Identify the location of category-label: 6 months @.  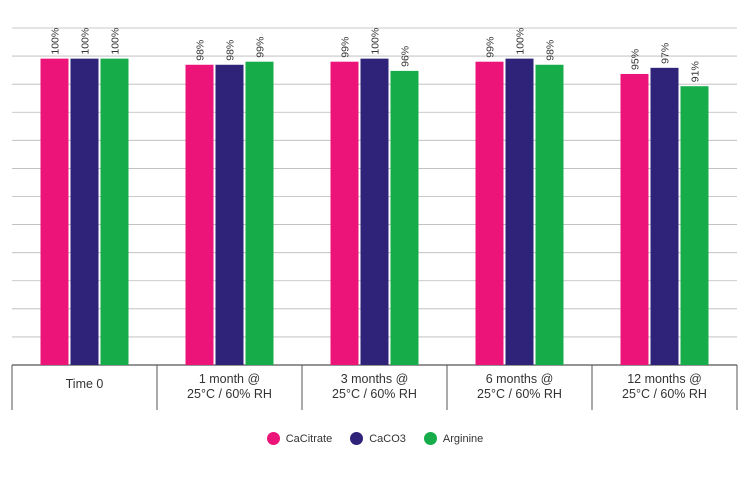
(520, 379).